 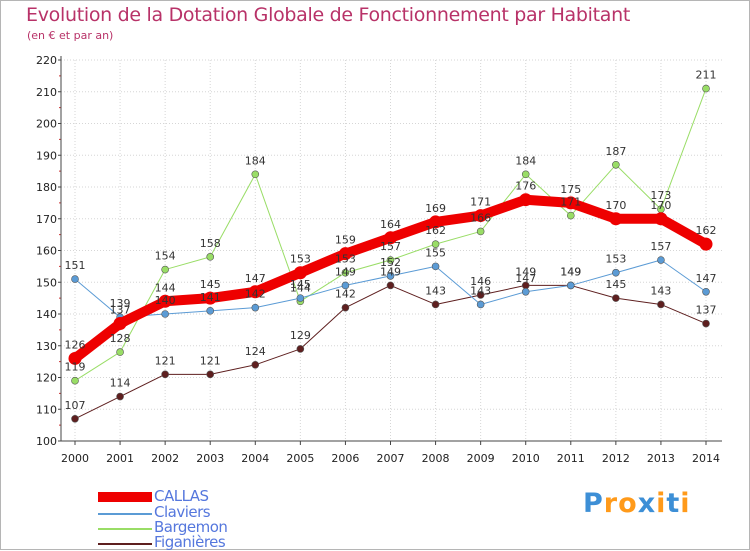 I want to click on data-label-figanieres: 124, so click(x=255, y=351).